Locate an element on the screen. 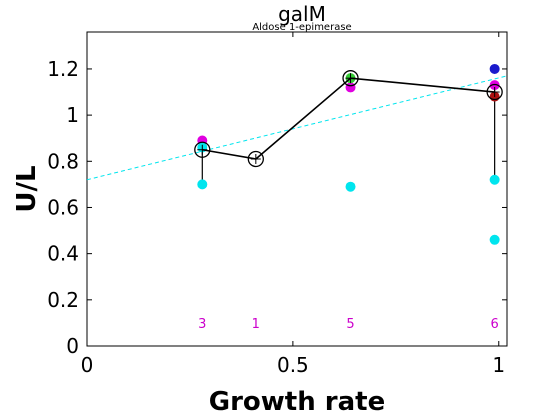 The image size is (560, 420). count-label: 6 is located at coordinates (495, 324).